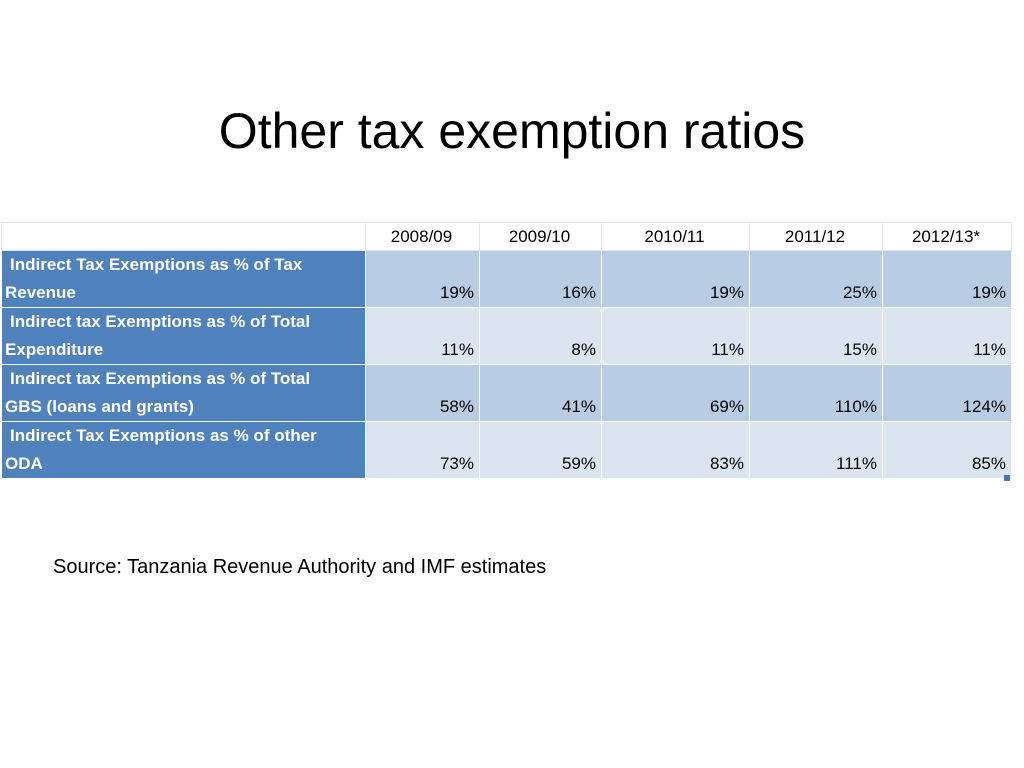 This screenshot has height=768, width=1024. Describe the element at coordinates (422, 393) in the screenshot. I see `table-cell: 58%` at that location.